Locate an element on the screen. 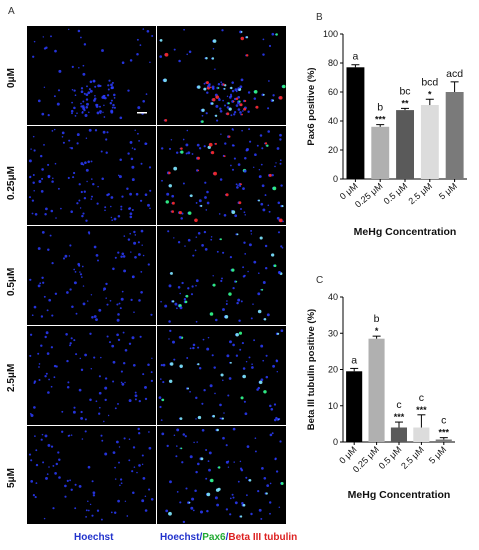  y-tick-label: 30 is located at coordinates (333, 333).